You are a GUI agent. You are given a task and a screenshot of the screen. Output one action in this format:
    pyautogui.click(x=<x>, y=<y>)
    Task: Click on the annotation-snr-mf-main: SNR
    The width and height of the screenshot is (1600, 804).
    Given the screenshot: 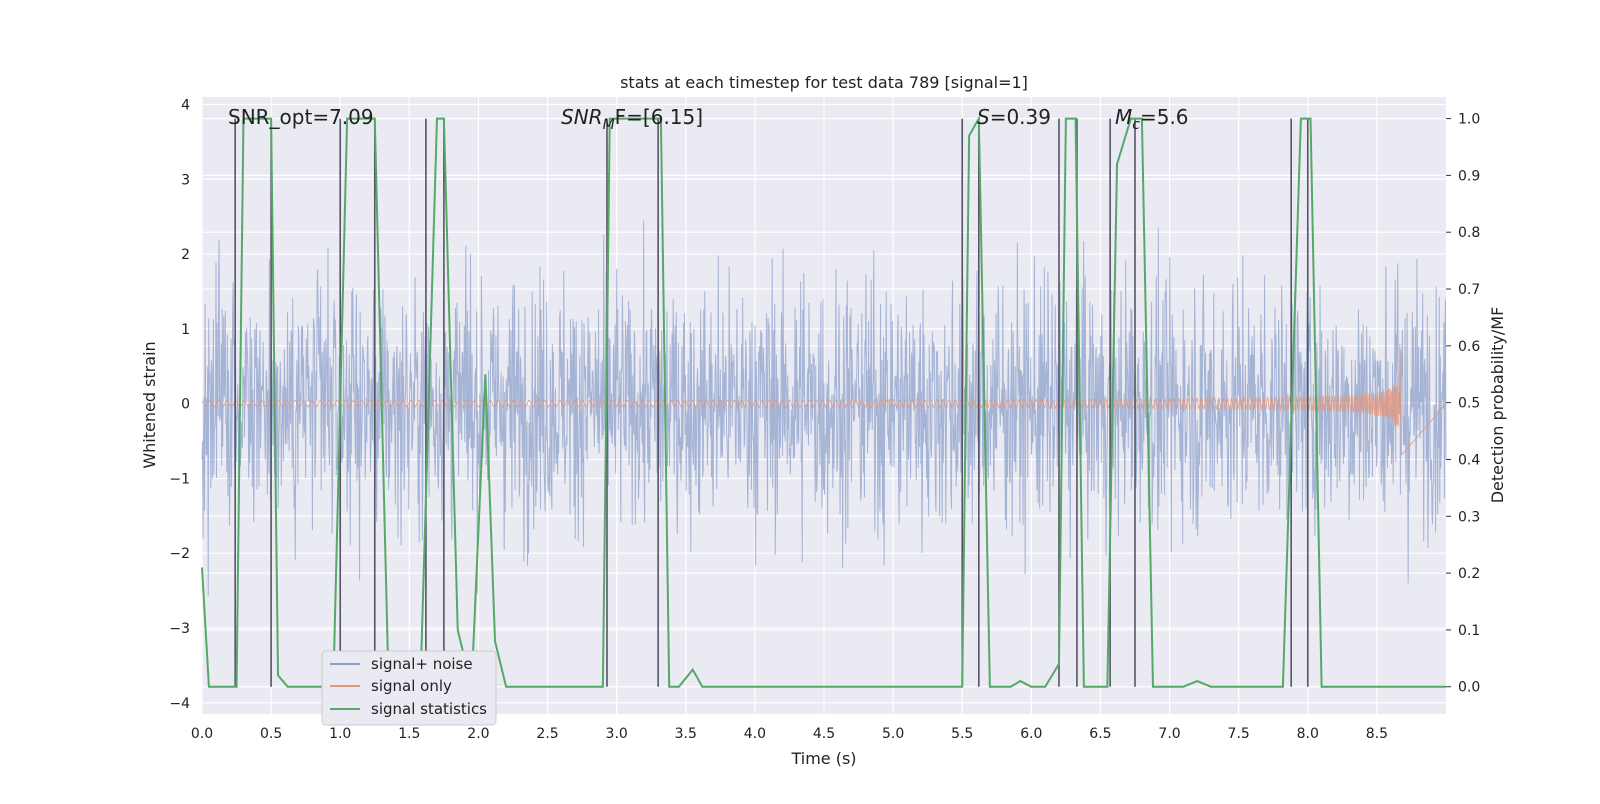 What is the action you would take?
    pyautogui.click(x=582, y=117)
    